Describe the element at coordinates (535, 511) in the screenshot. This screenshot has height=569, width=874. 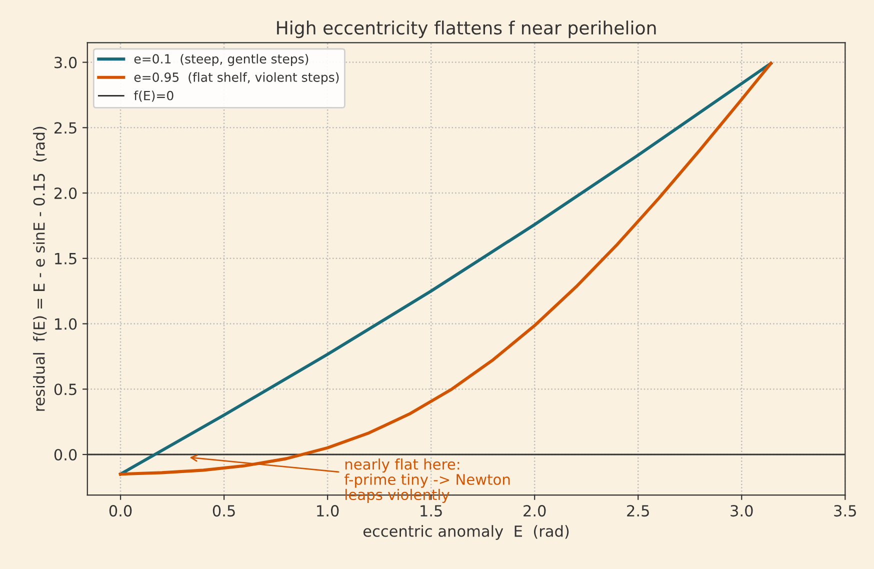
I see `x-tick-label: 2.0` at that location.